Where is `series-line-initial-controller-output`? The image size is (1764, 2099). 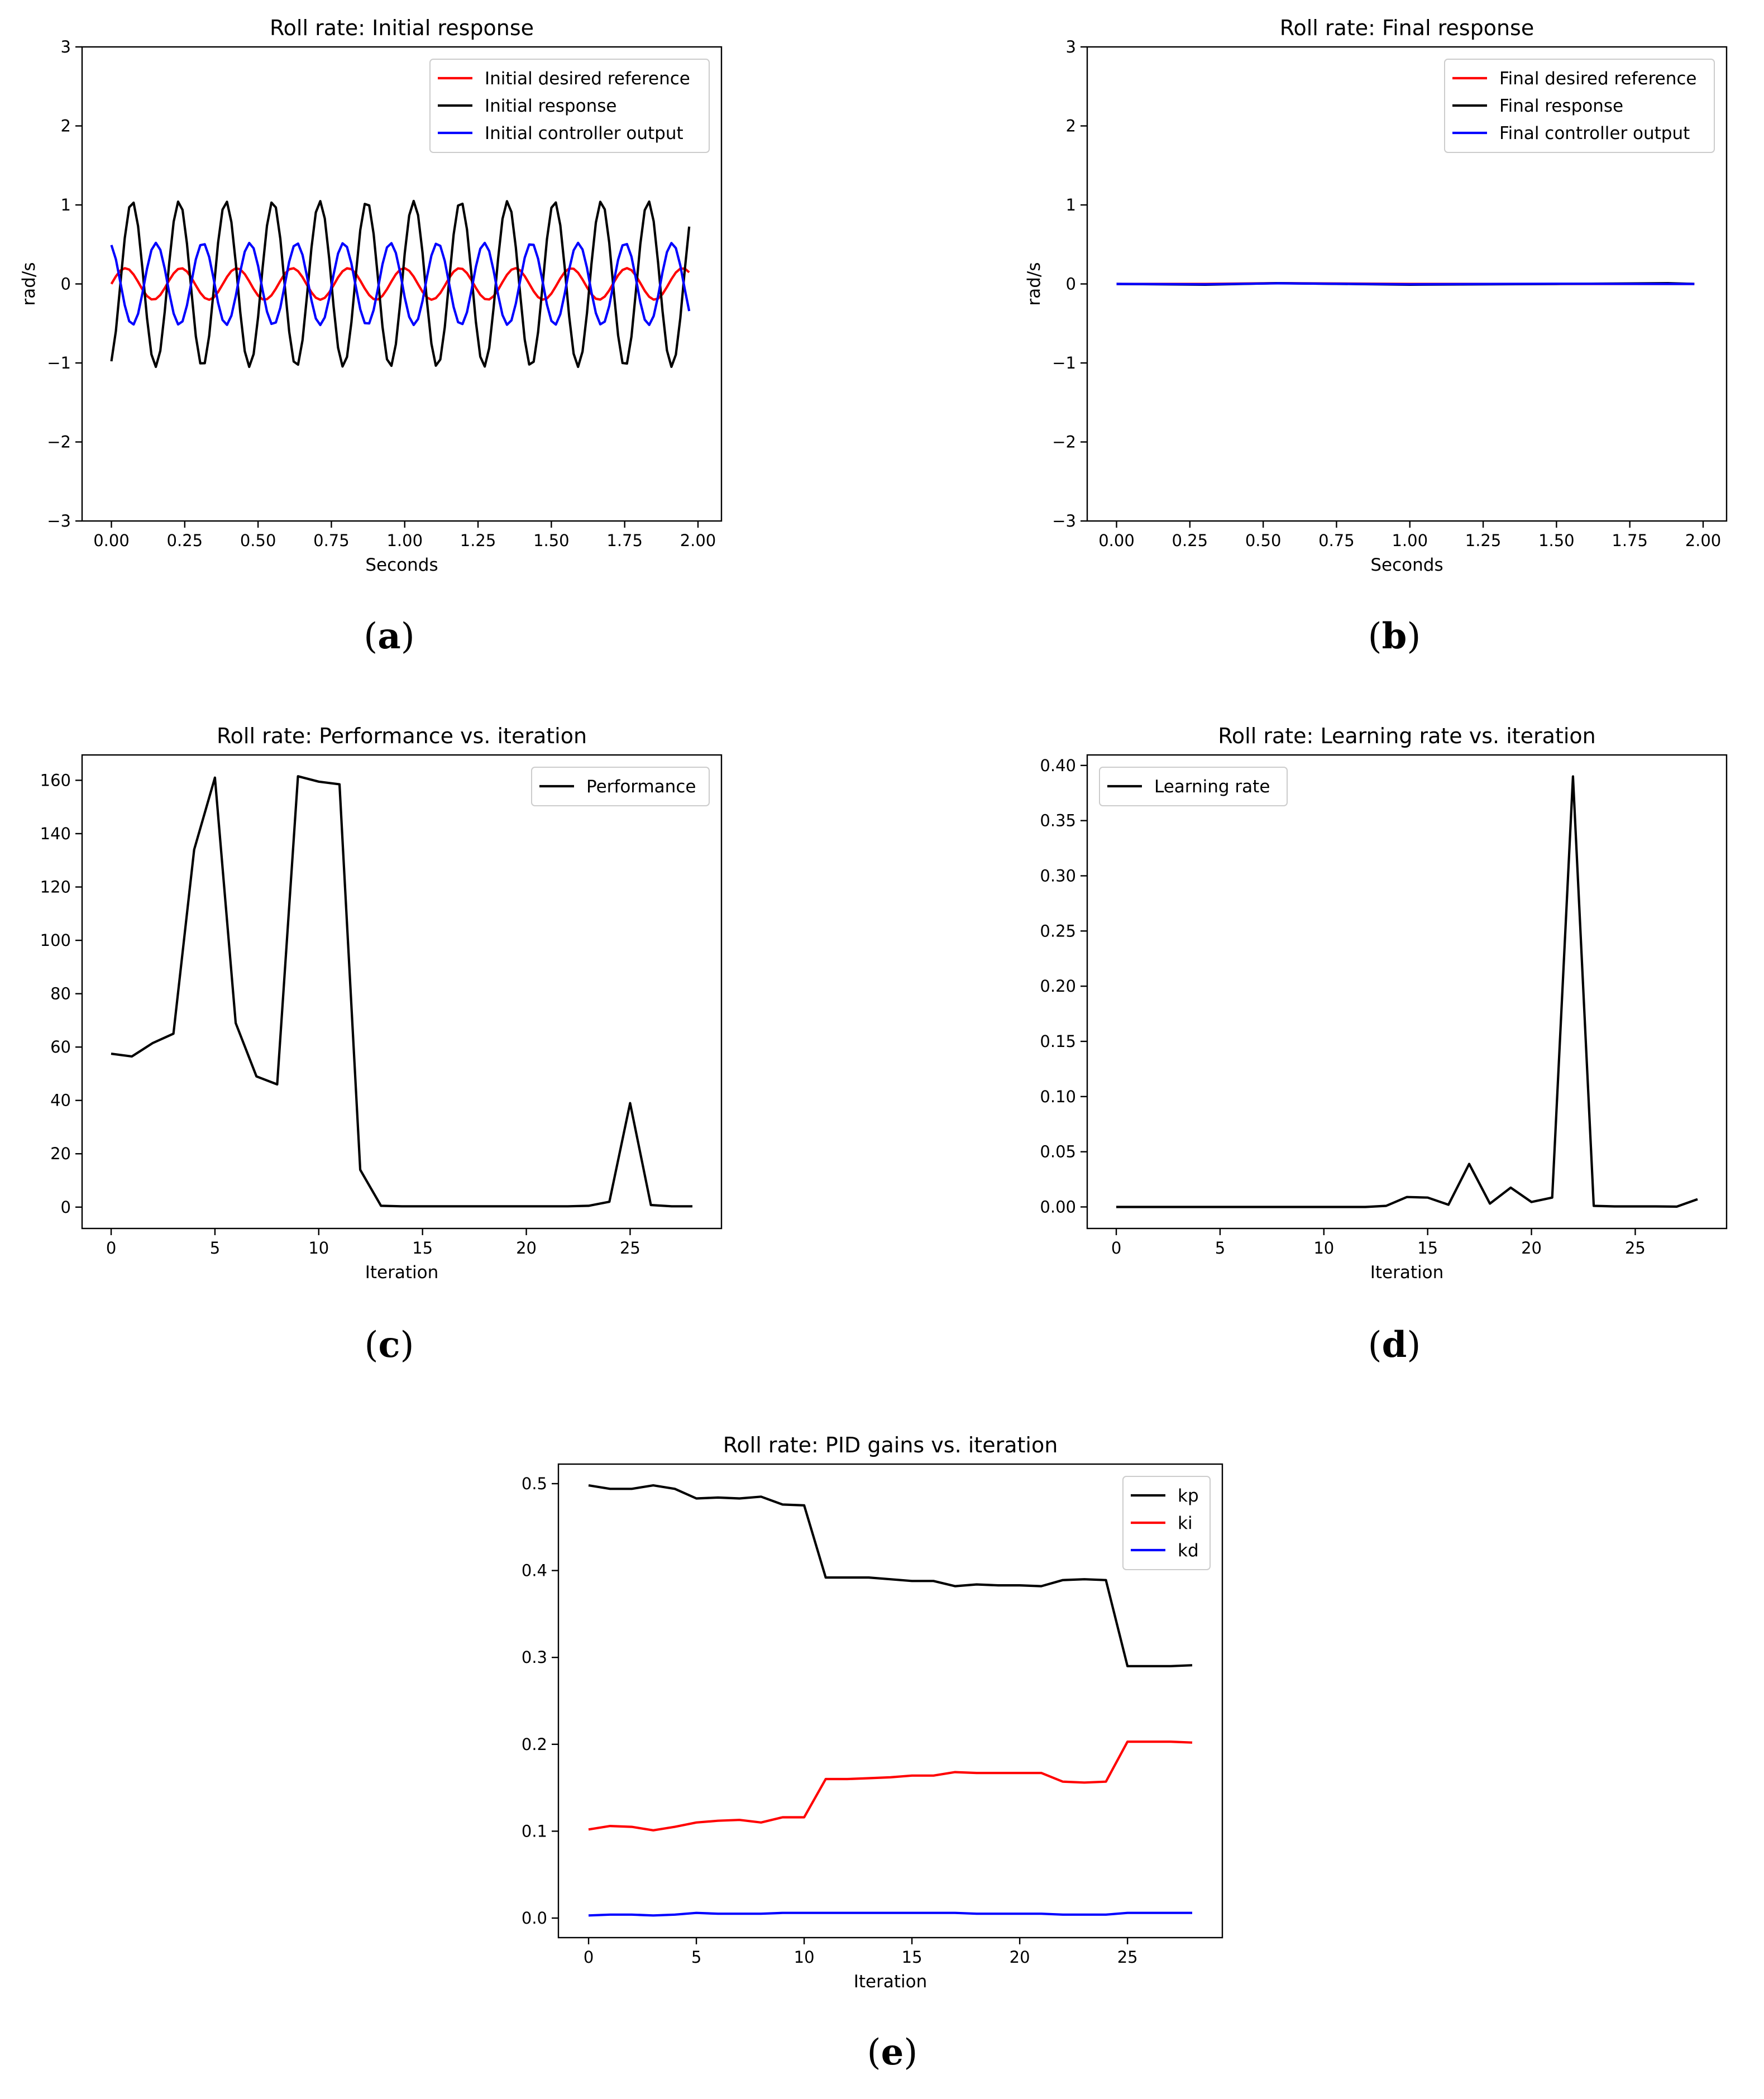 series-line-initial-controller-output is located at coordinates (400, 284).